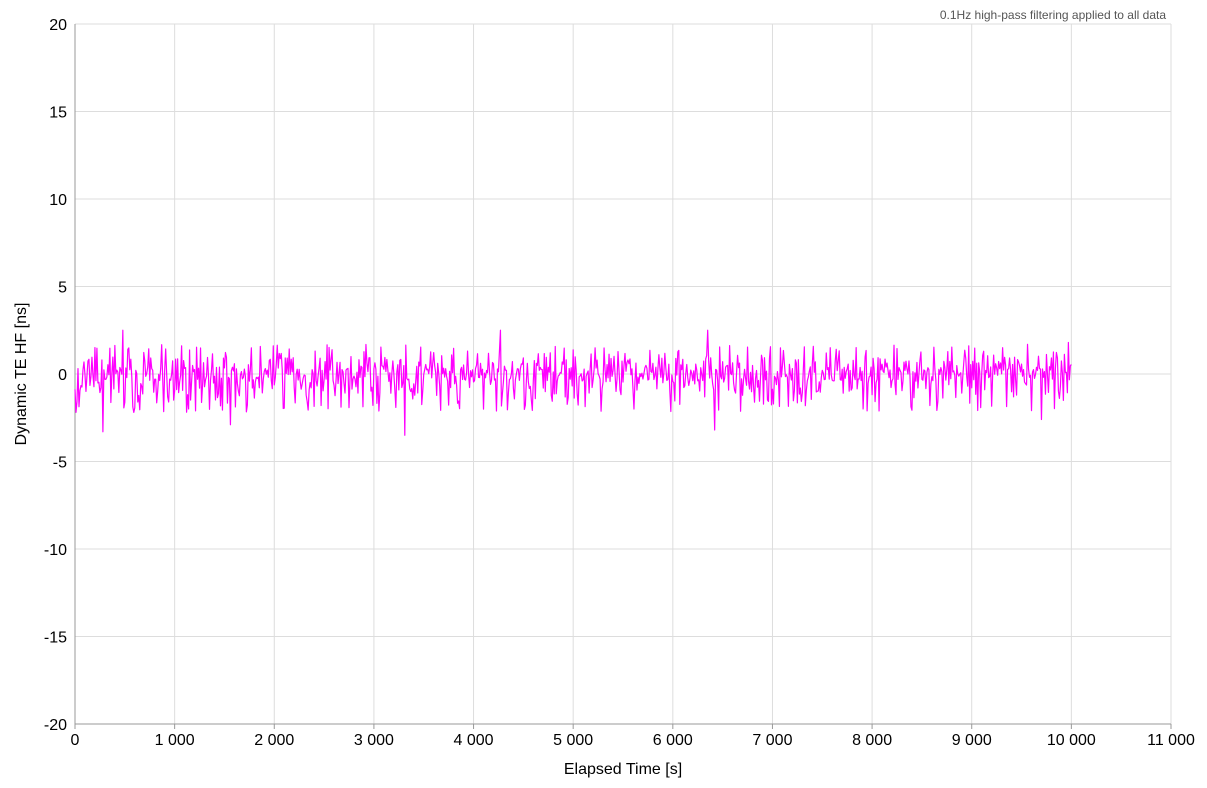 This screenshot has height=788, width=1207. What do you see at coordinates (573, 740) in the screenshot?
I see `x-tick-label: 5 000` at bounding box center [573, 740].